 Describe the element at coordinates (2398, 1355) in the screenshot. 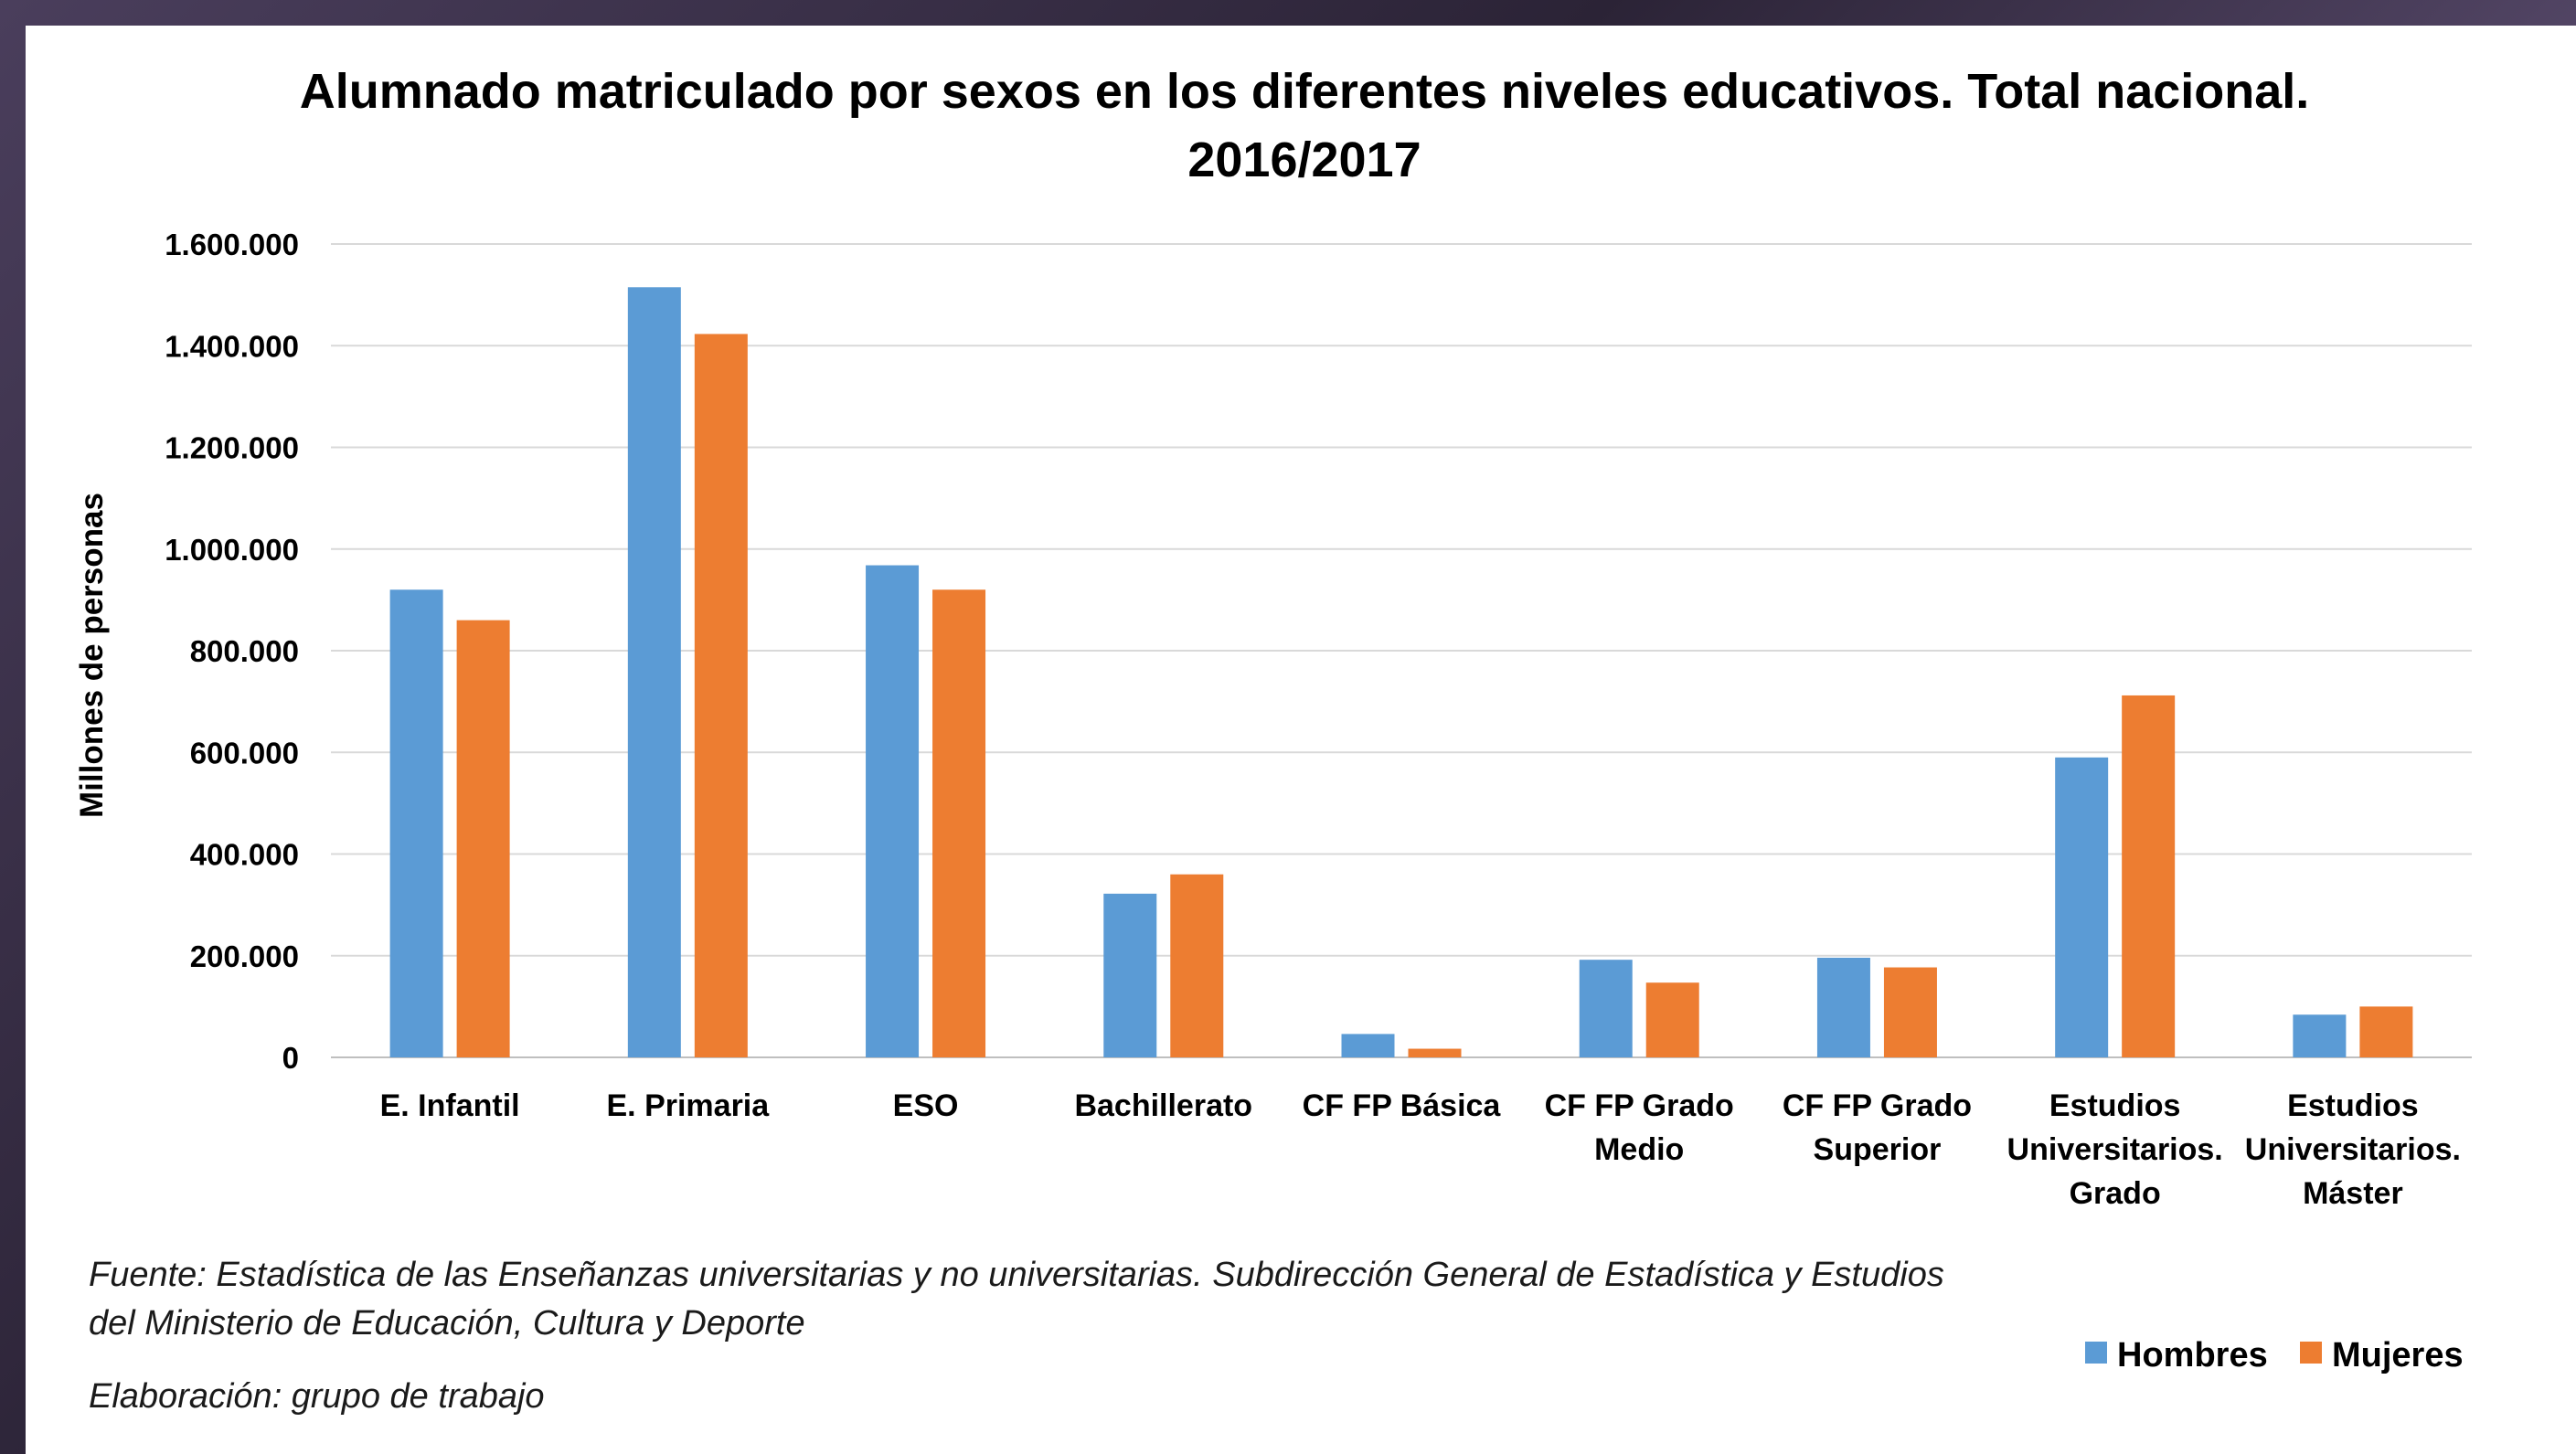

I see `legend-label-mujeres: Mujeres` at that location.